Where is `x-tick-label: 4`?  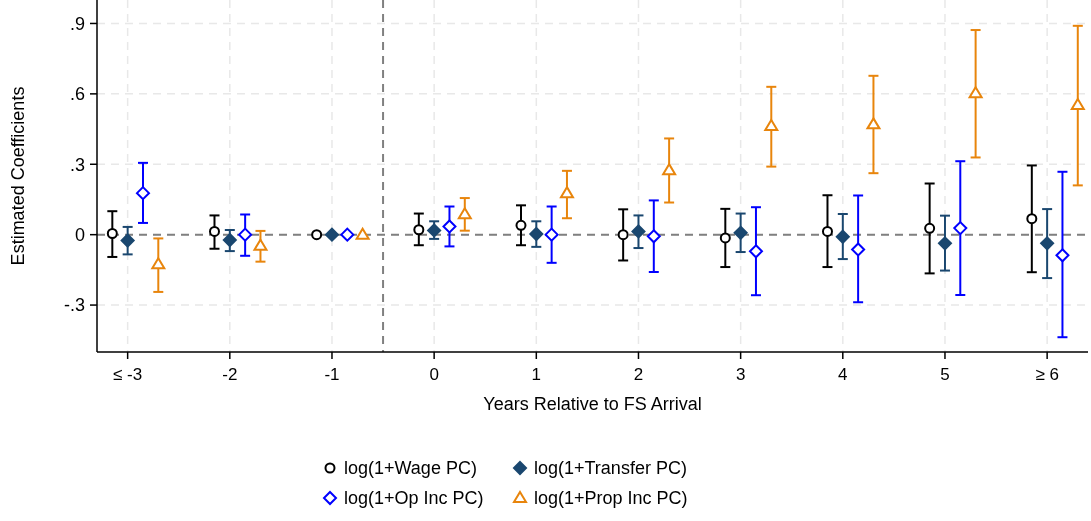 x-tick-label: 4 is located at coordinates (843, 374).